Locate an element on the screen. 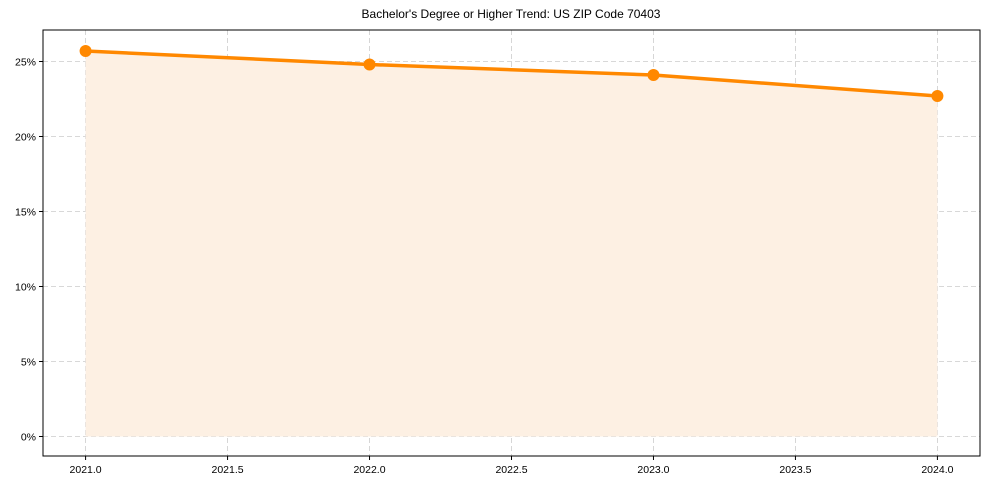 The width and height of the screenshot is (989, 490). y-tick-label: 0% is located at coordinates (28, 438).